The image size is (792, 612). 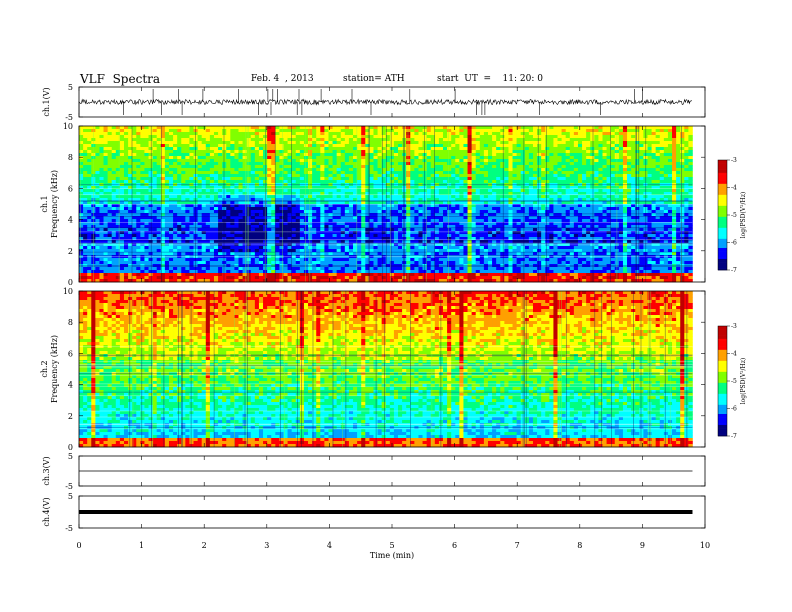 I want to click on xtick-label: 4, so click(x=329, y=545).